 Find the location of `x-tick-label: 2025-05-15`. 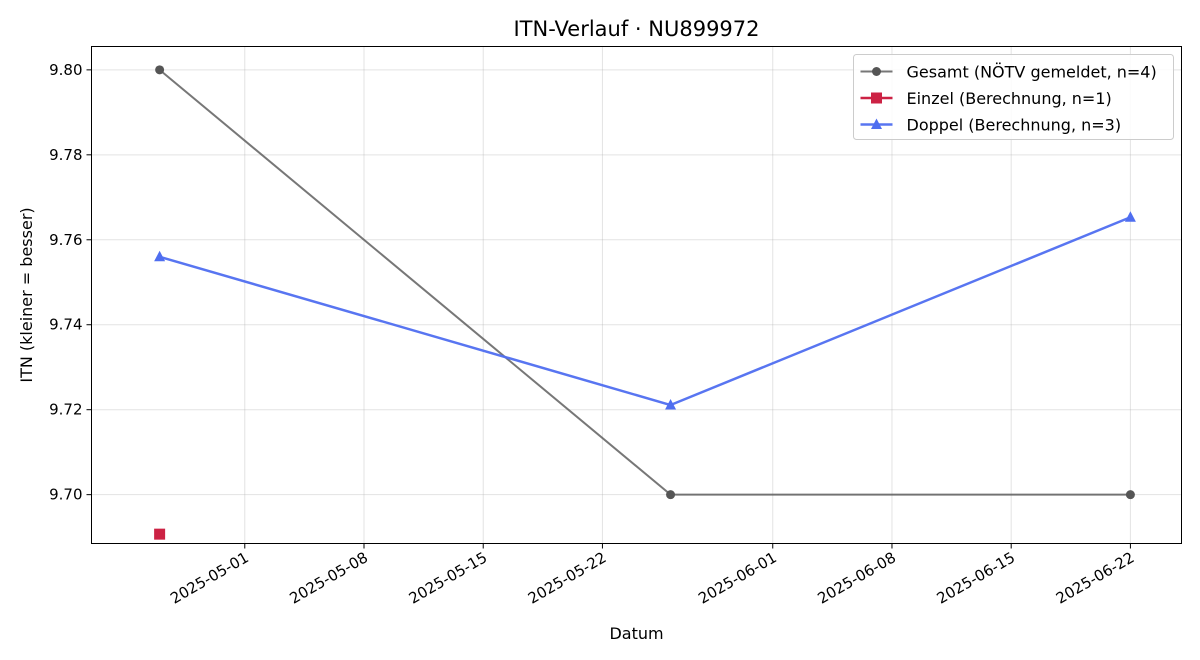

x-tick-label: 2025-05-15 is located at coordinates (448, 577).